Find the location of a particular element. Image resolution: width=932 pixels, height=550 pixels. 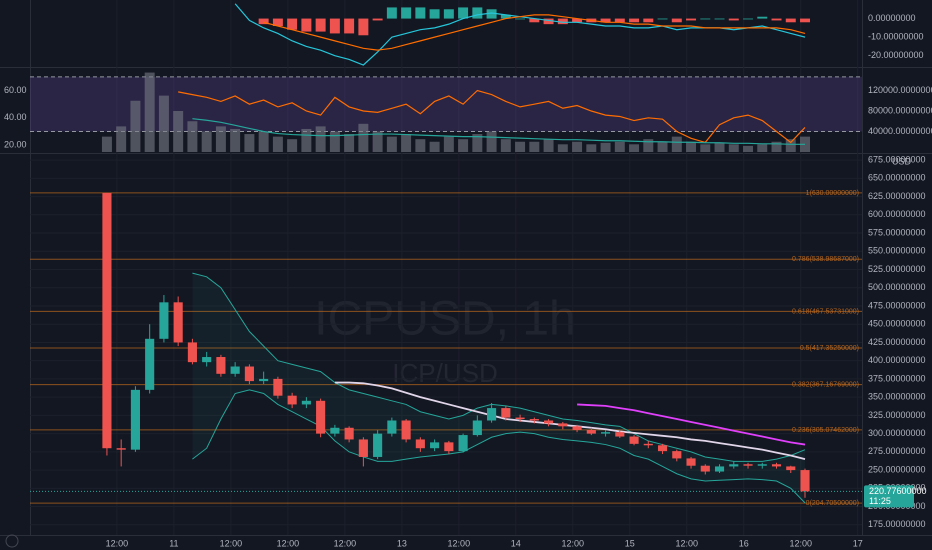

y-tick-label: 400.00000000 is located at coordinates (897, 360).